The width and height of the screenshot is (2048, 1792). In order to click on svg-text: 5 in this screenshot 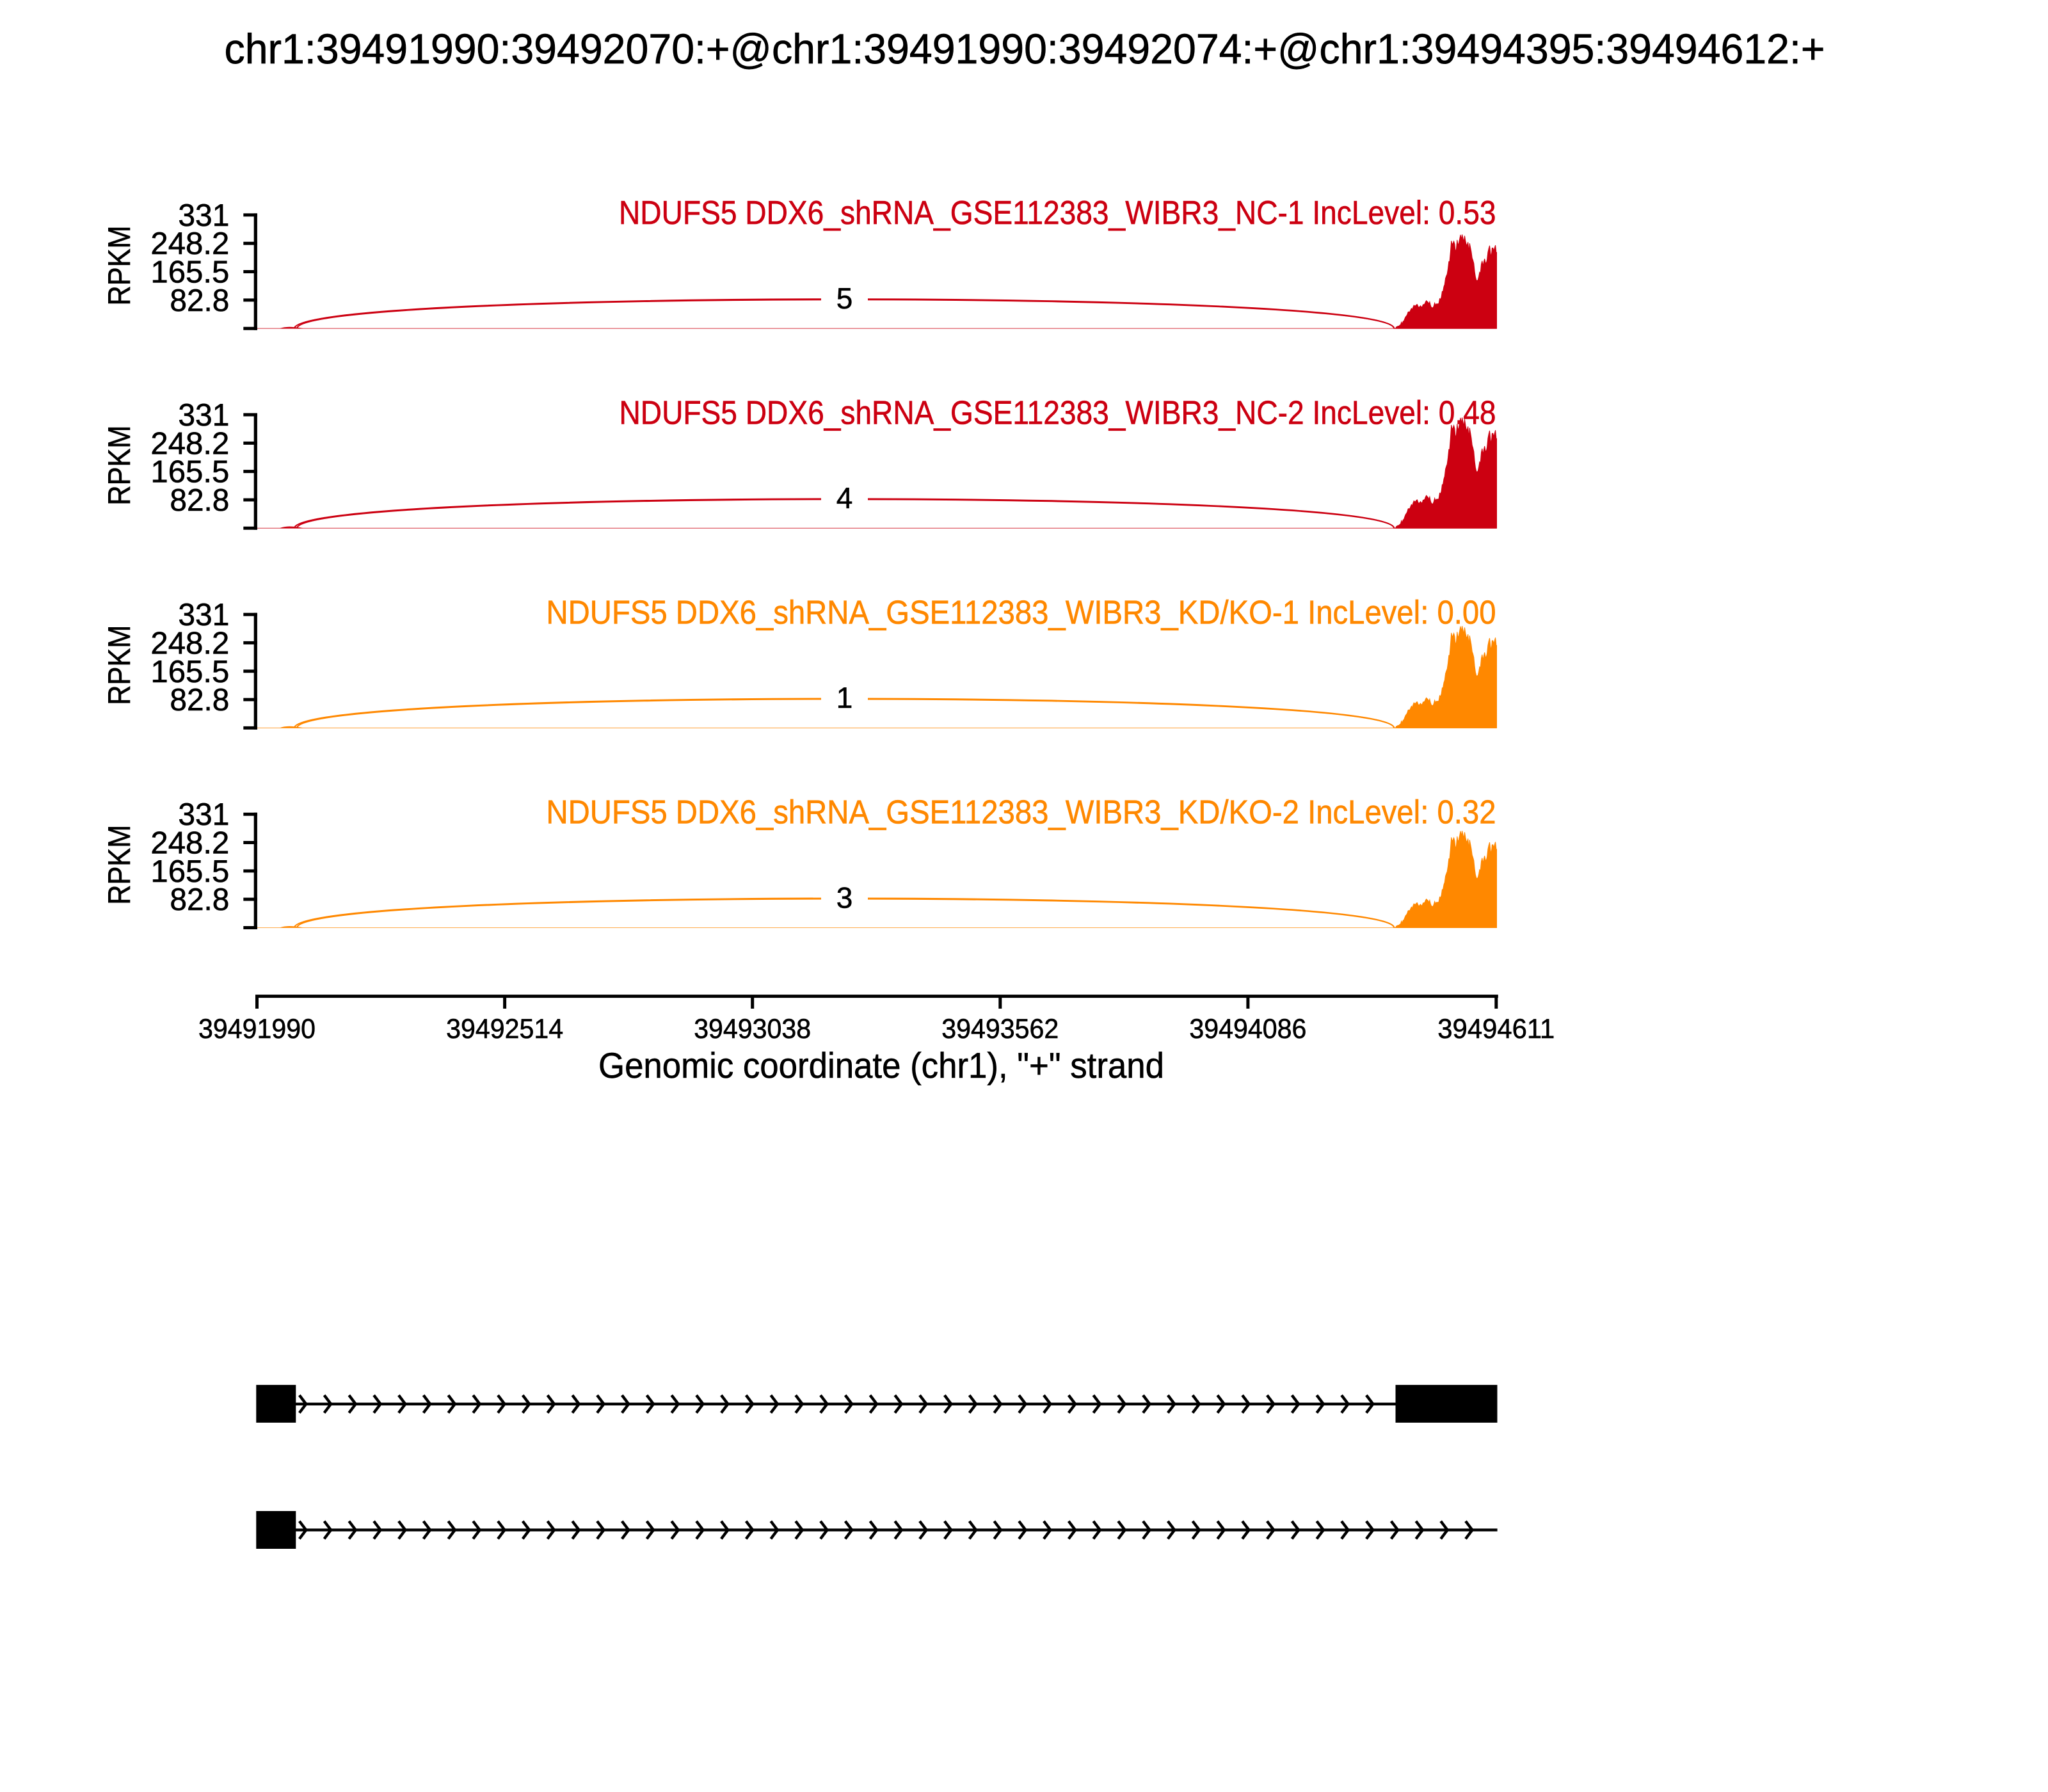, I will do `click(844, 298)`.